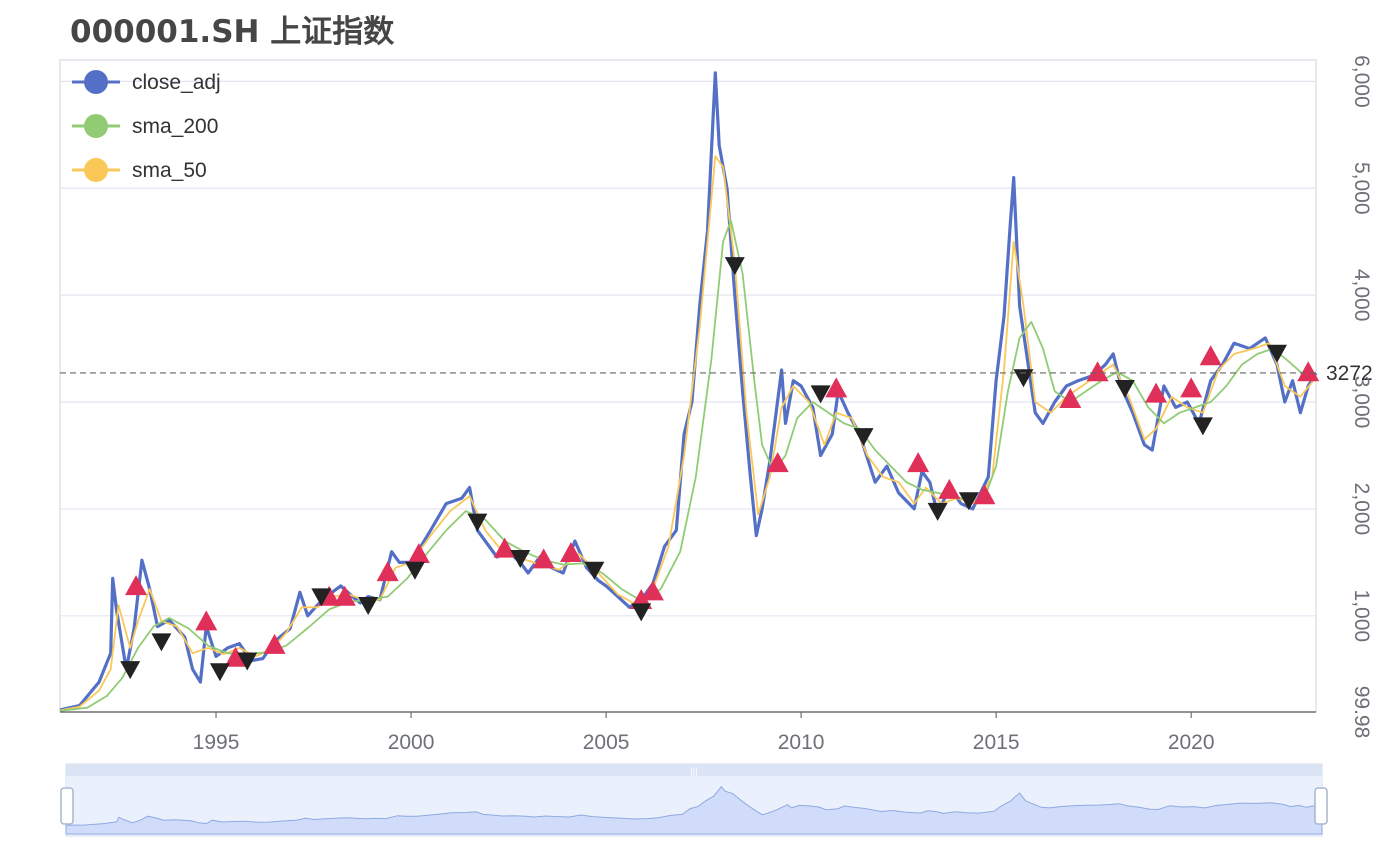  What do you see at coordinates (1191, 742) in the screenshot?
I see `x-tick-label: 2020` at bounding box center [1191, 742].